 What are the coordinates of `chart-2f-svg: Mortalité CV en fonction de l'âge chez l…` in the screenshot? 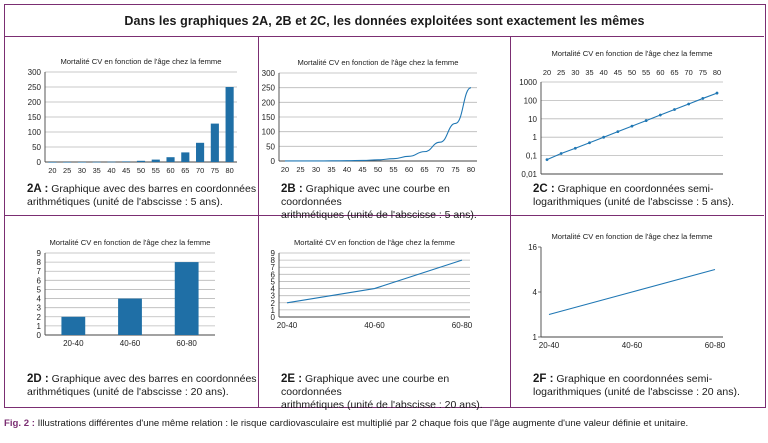 It's located at (627, 291).